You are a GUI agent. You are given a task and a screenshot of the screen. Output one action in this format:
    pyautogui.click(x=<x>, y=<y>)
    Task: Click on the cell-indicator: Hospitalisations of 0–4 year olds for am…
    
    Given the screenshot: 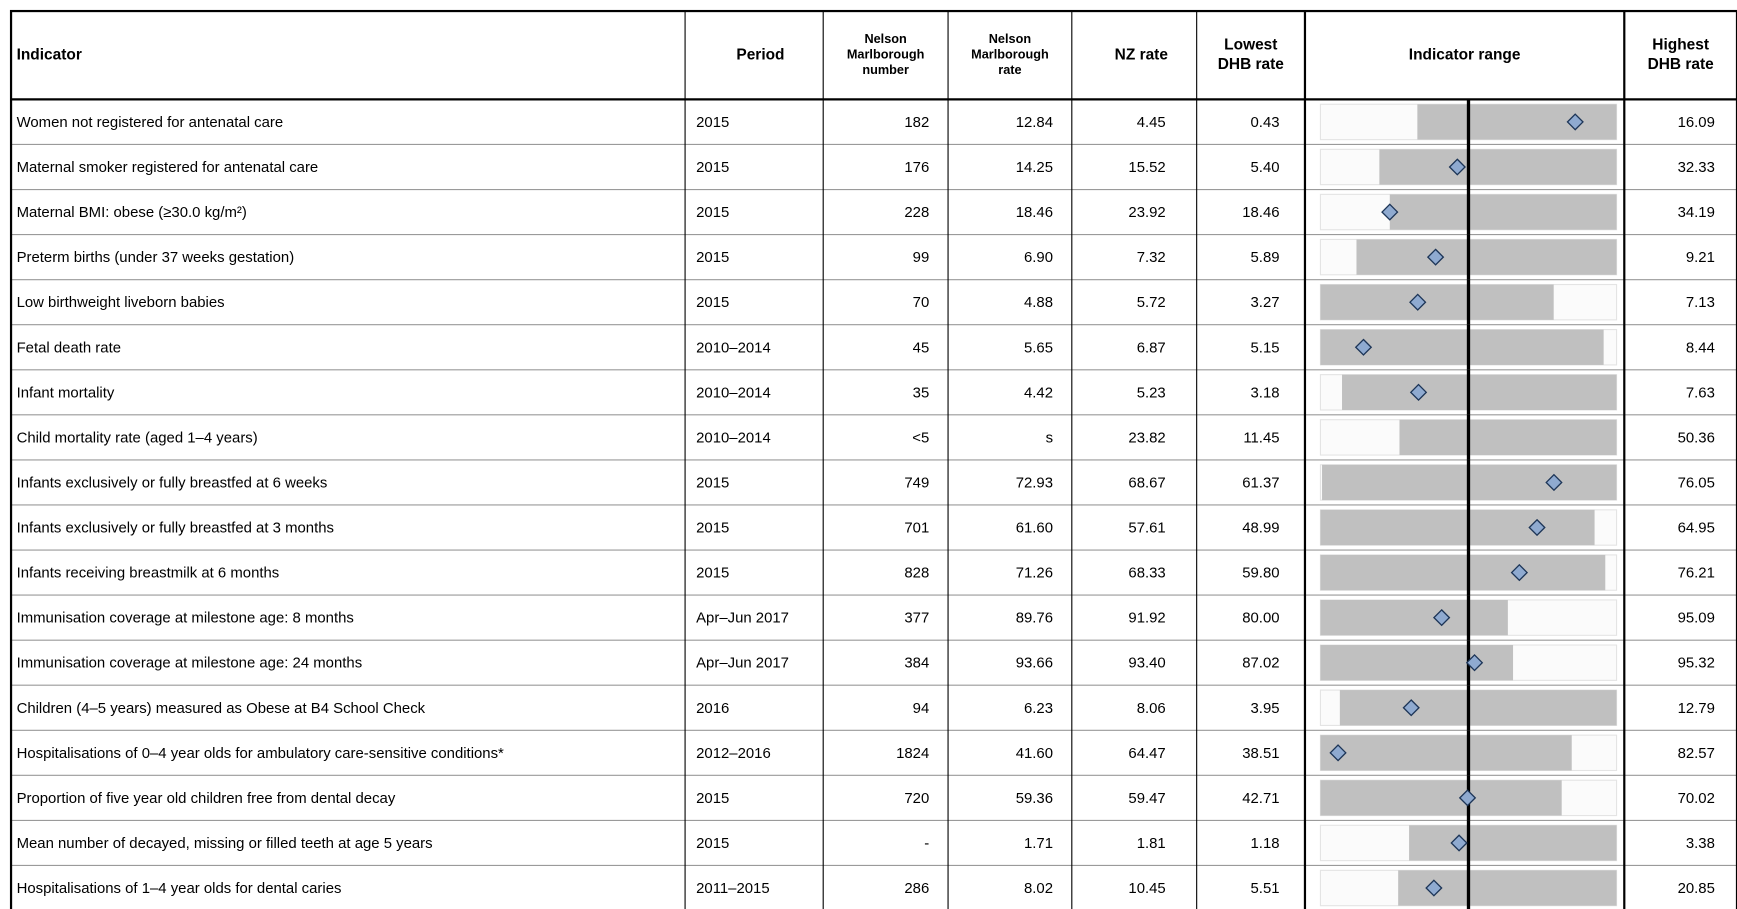 What is the action you would take?
    pyautogui.click(x=260, y=754)
    